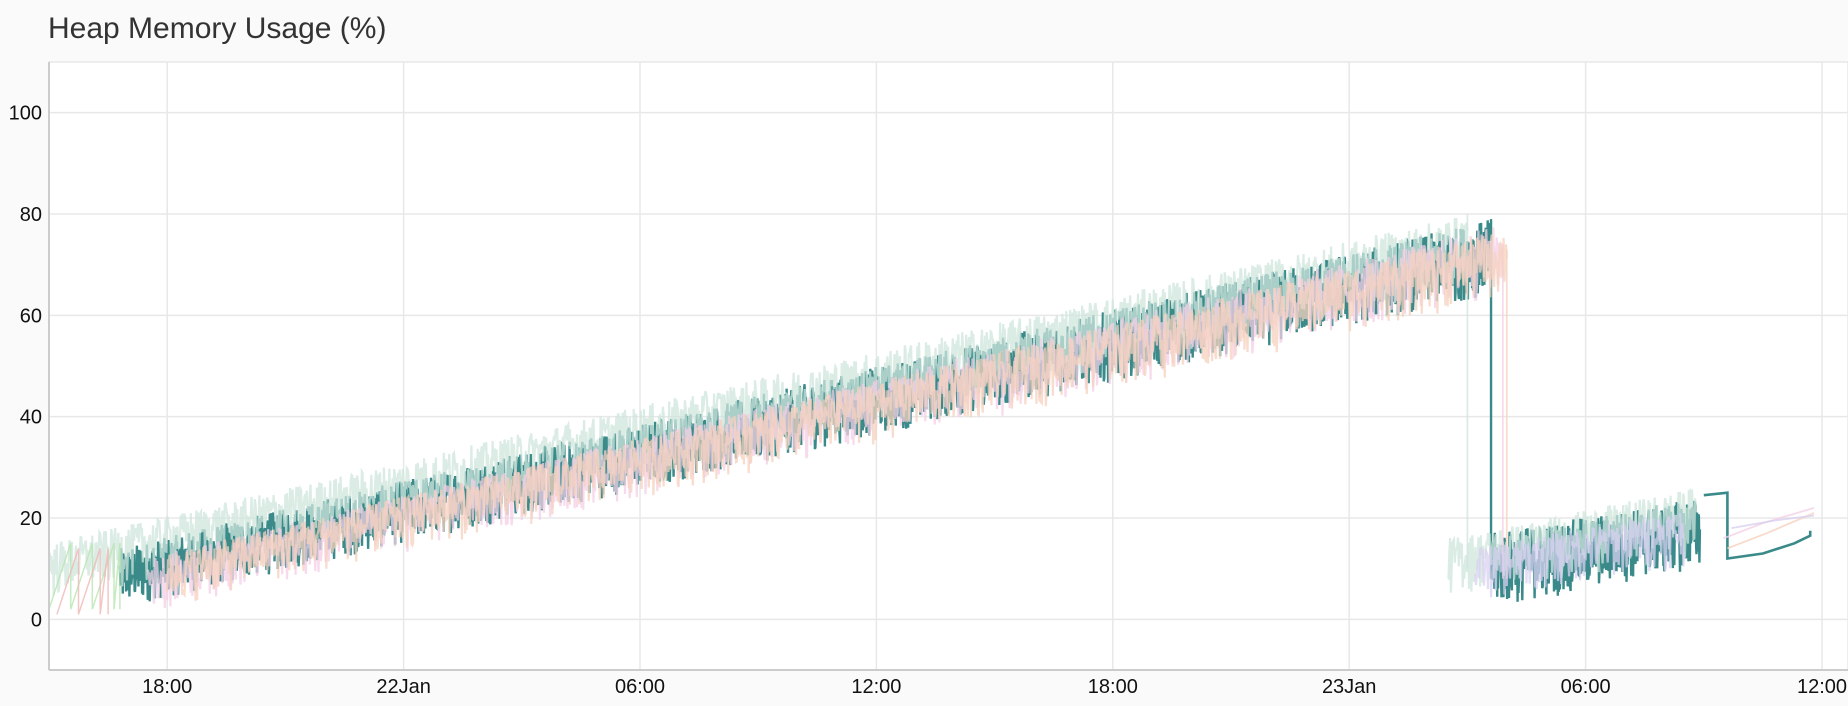  What do you see at coordinates (31, 316) in the screenshot?
I see `y-tick-label: 60` at bounding box center [31, 316].